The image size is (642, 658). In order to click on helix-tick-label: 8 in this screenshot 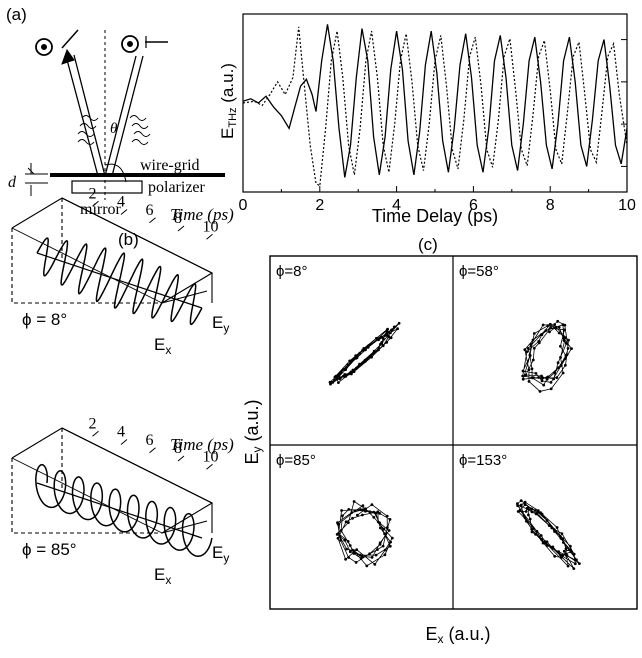, I will do `click(178, 218)`.